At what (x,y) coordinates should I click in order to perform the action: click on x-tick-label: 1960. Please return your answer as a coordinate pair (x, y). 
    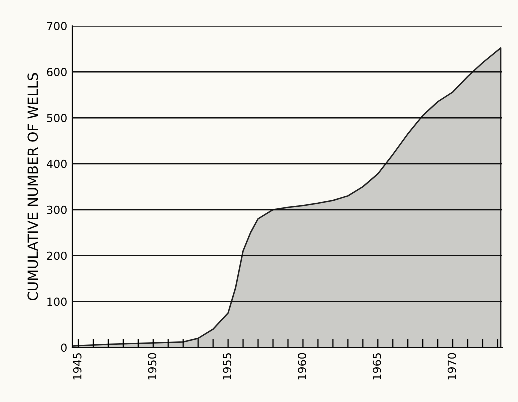
    Looking at the image, I should click on (302, 366).